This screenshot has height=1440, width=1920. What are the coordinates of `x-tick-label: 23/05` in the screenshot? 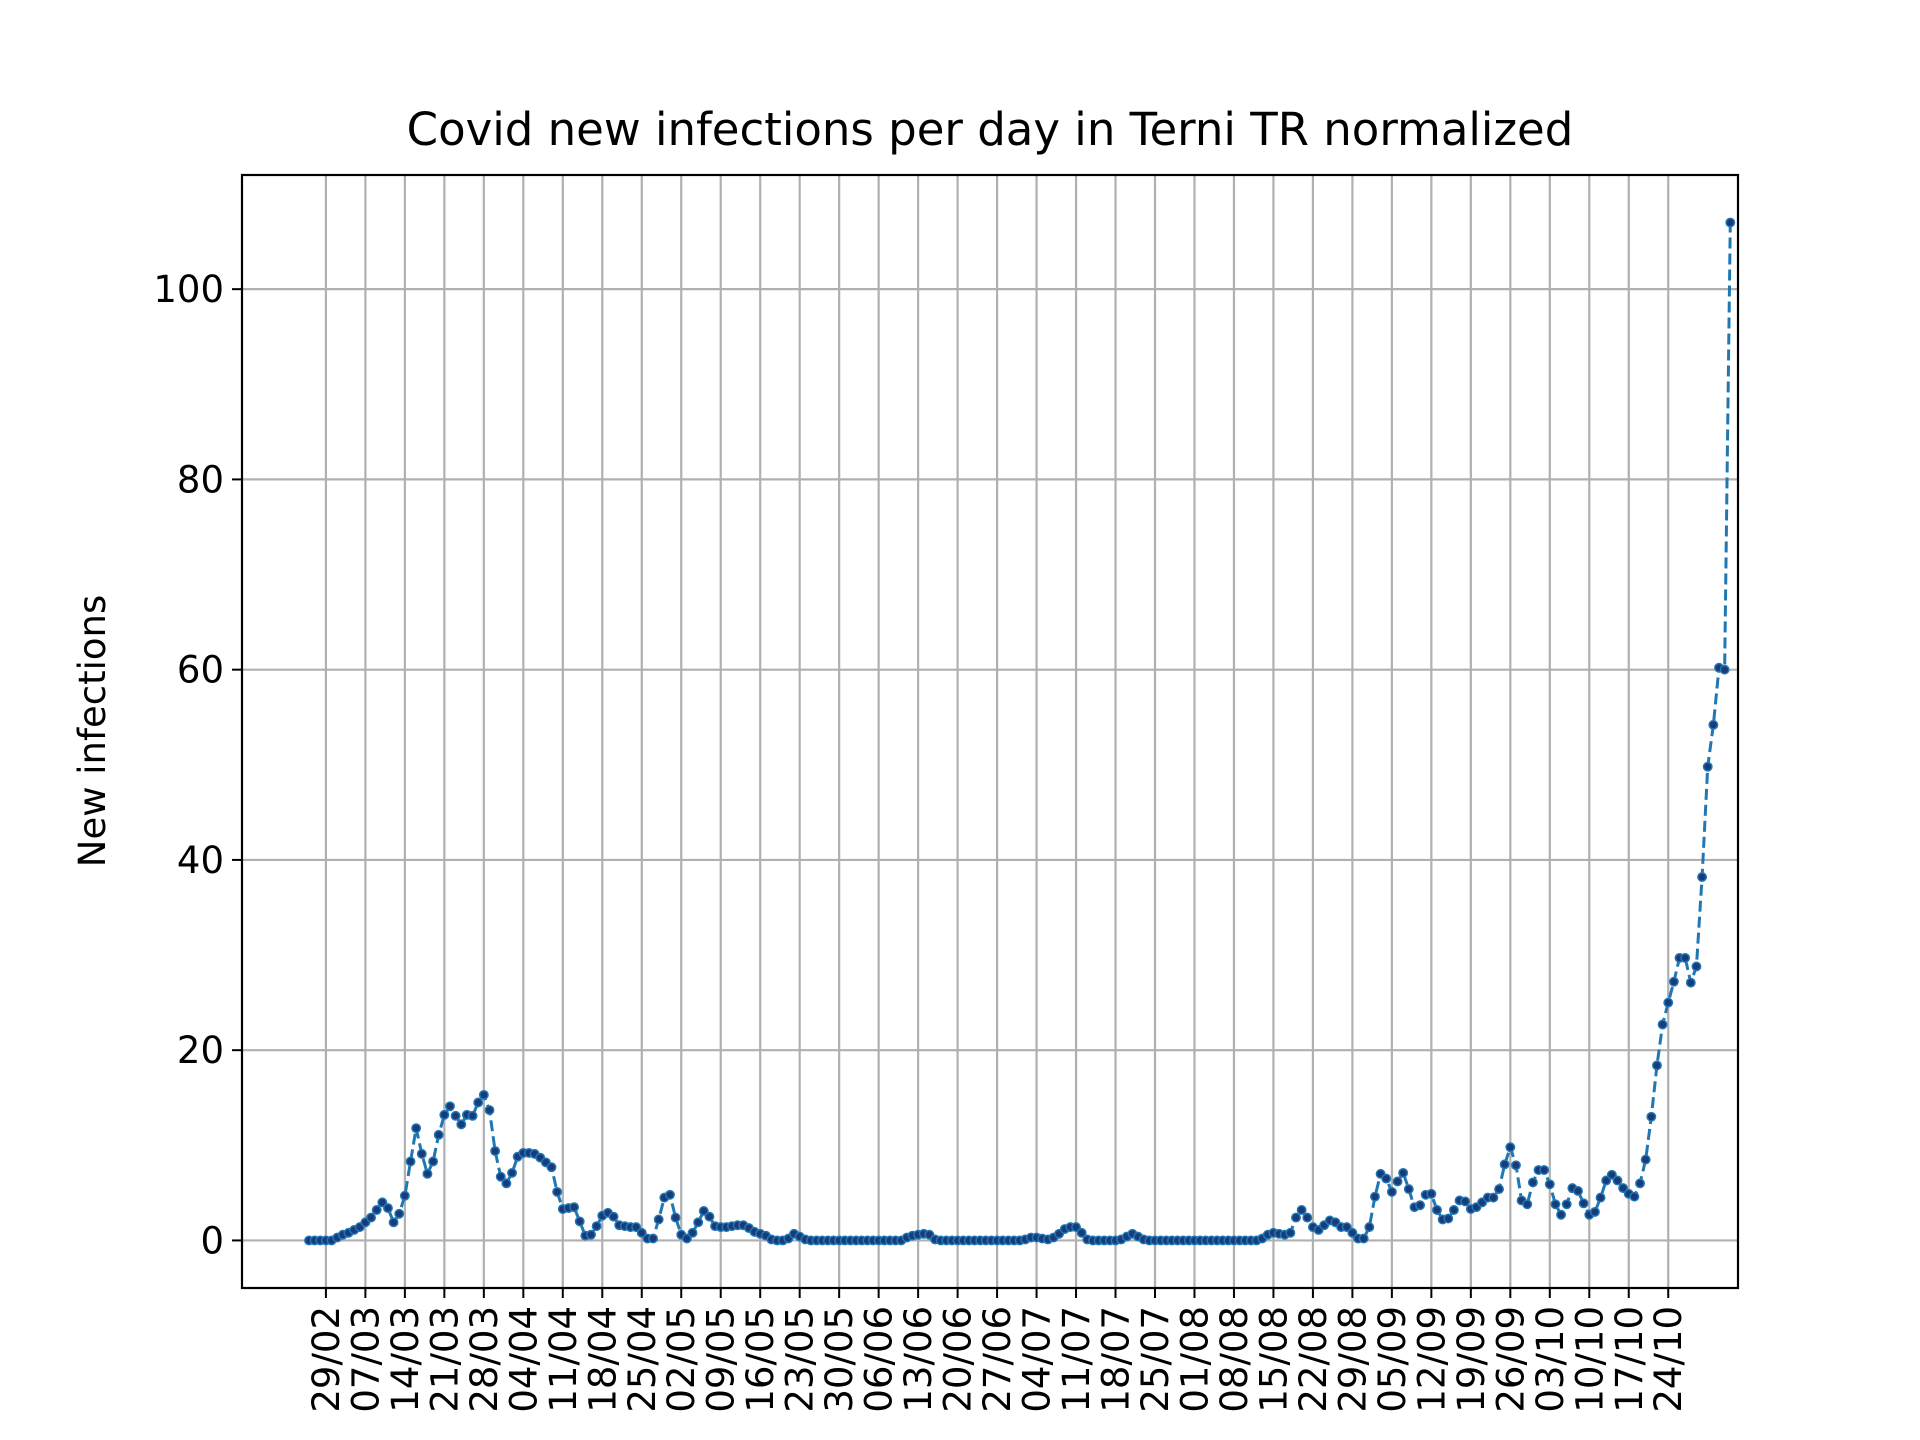 It's located at (800, 1359).